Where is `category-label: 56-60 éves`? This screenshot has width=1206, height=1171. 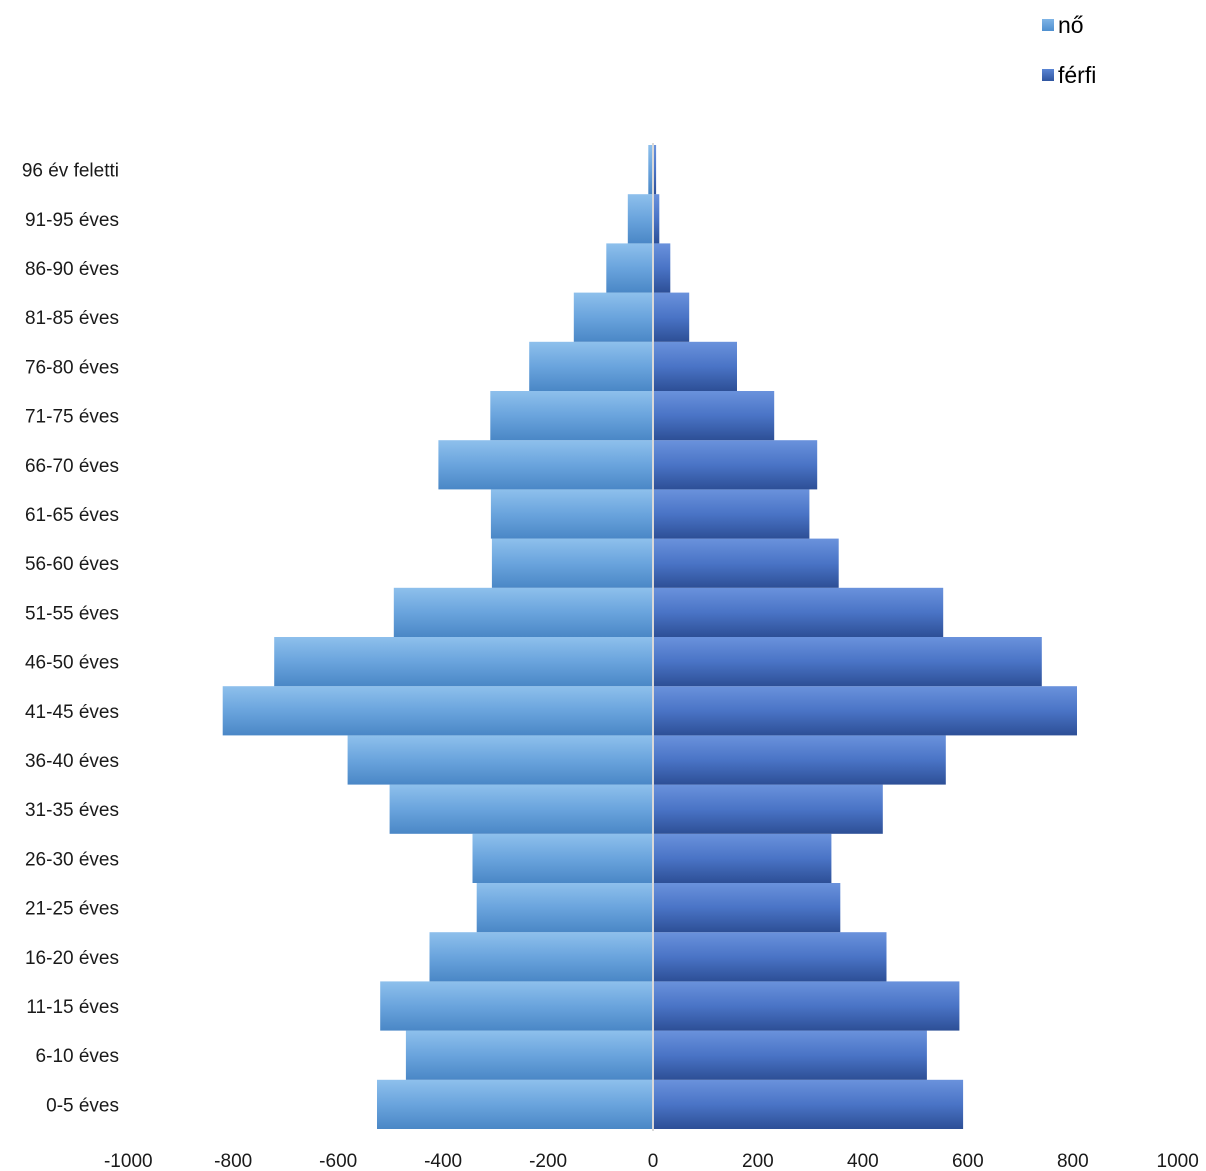 category-label: 56-60 éves is located at coordinates (72, 564).